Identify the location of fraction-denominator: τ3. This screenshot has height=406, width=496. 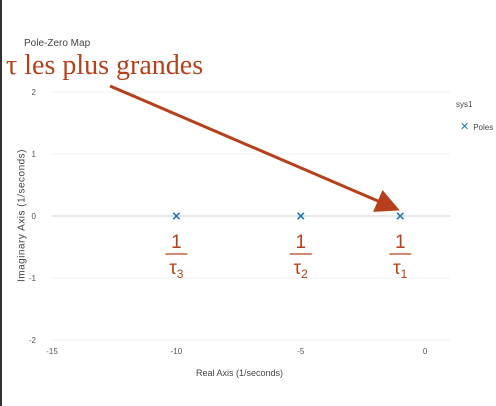
(176, 269).